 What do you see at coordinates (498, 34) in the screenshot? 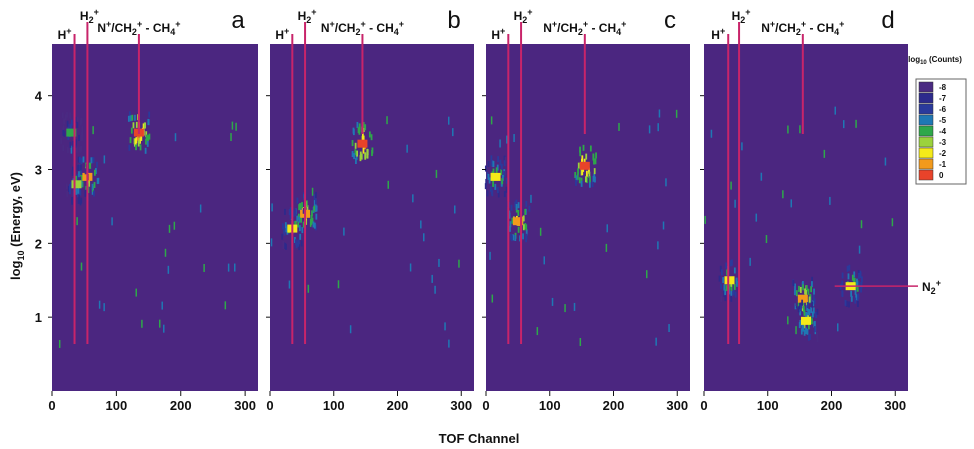
I see `ion-label-h: H+` at bounding box center [498, 34].